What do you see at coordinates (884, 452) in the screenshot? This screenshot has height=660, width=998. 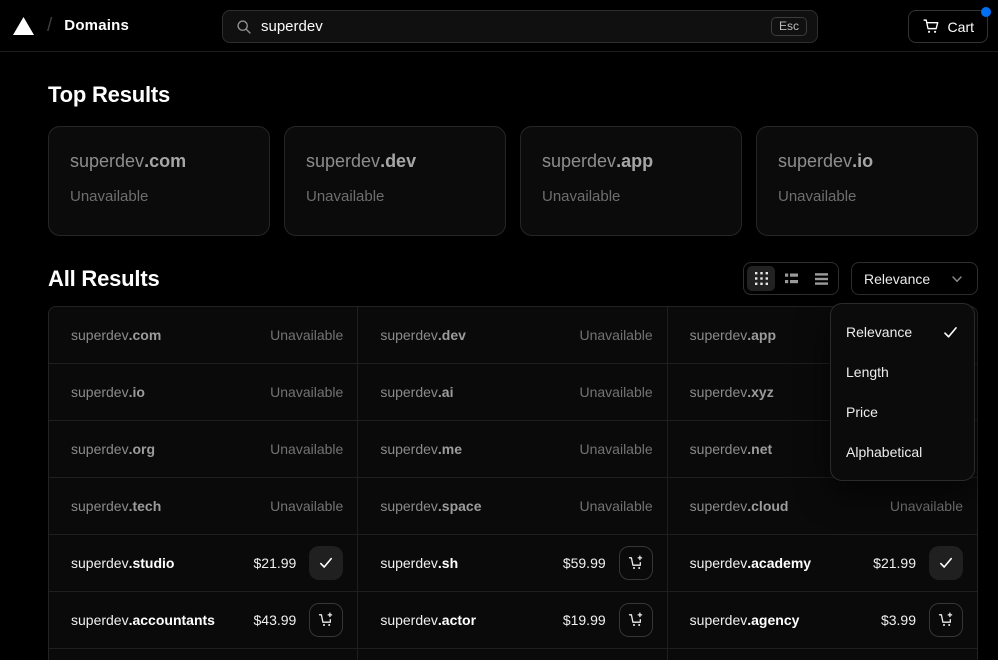 I see `sort-menu-item-label: Alphabetical` at bounding box center [884, 452].